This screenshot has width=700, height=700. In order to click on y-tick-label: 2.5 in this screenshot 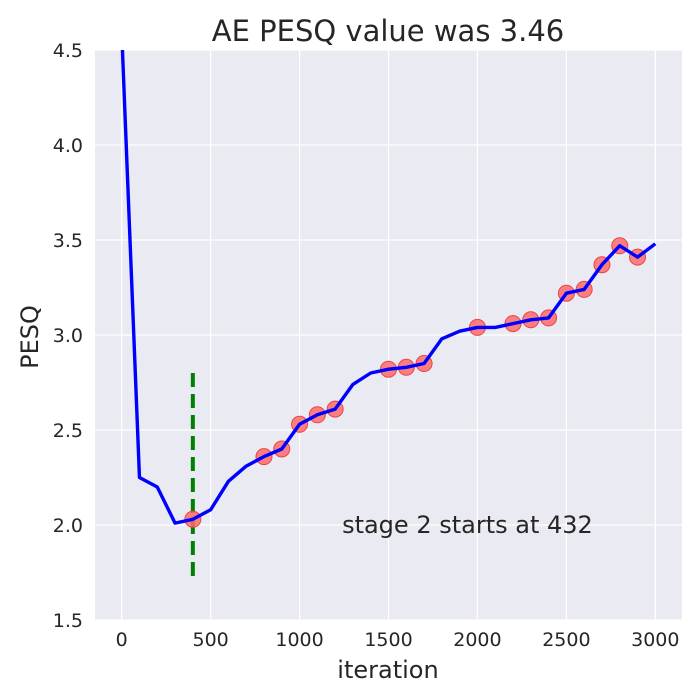, I will do `click(68, 431)`.